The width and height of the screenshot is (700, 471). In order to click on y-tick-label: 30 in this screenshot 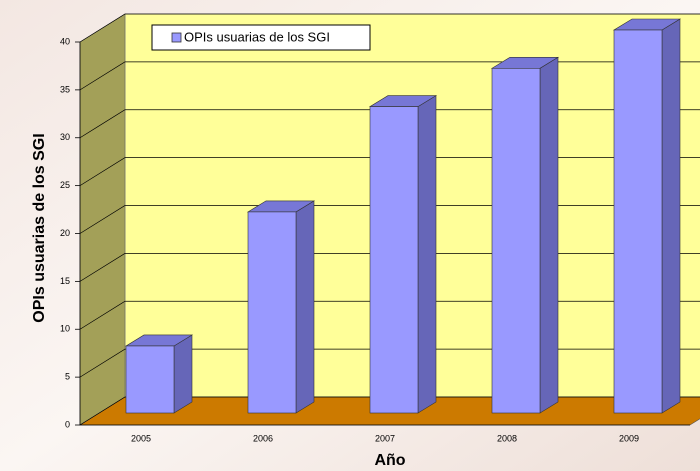, I will do `click(65, 137)`.